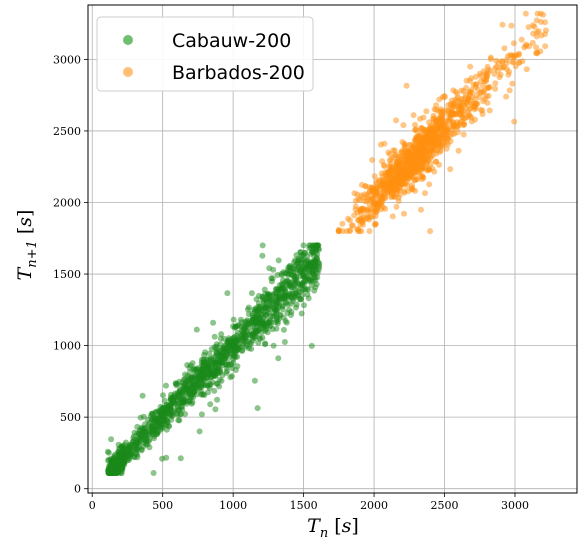 Image resolution: width=578 pixels, height=543 pixels. Describe the element at coordinates (67, 131) in the screenshot. I see `y-tick-label: 2500` at that location.